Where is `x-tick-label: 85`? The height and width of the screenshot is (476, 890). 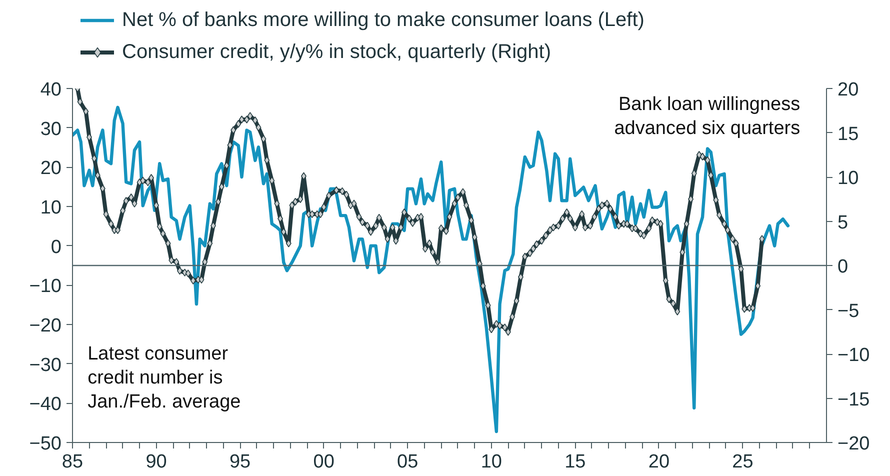
x-tick-label: 85 is located at coordinates (73, 462).